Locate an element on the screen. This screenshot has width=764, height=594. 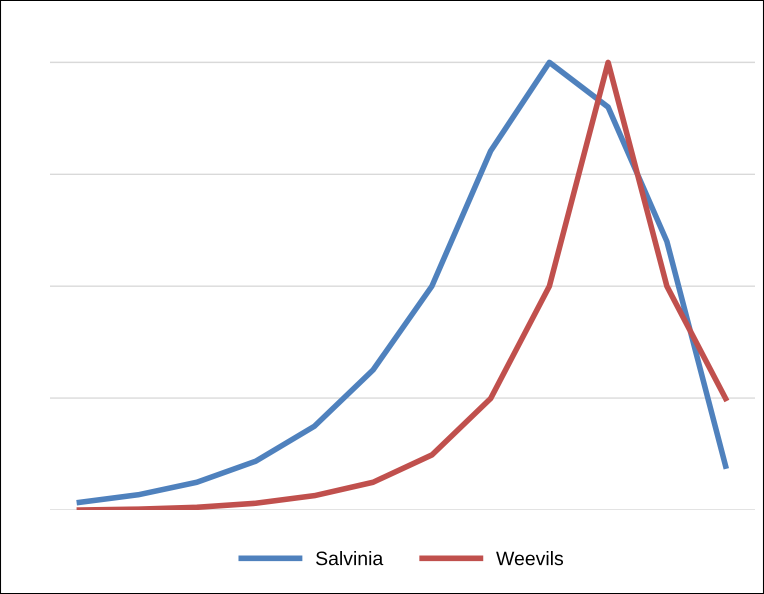
legend-label: Weevils is located at coordinates (530, 558).